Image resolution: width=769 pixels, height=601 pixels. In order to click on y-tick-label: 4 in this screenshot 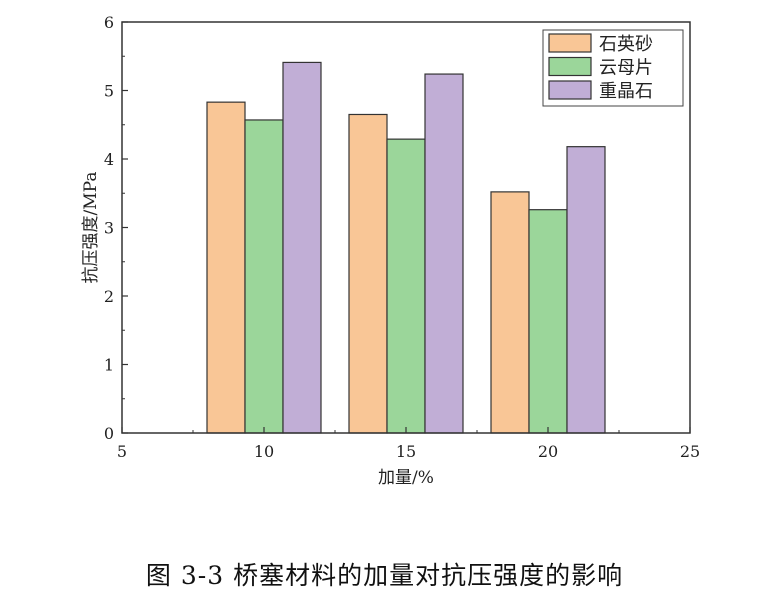, I will do `click(109, 159)`.